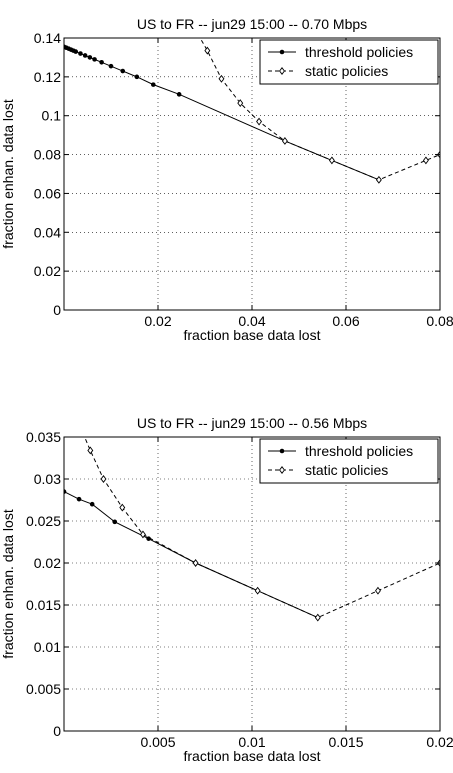  I want to click on y-tick-label: 0.005, so click(43, 689).